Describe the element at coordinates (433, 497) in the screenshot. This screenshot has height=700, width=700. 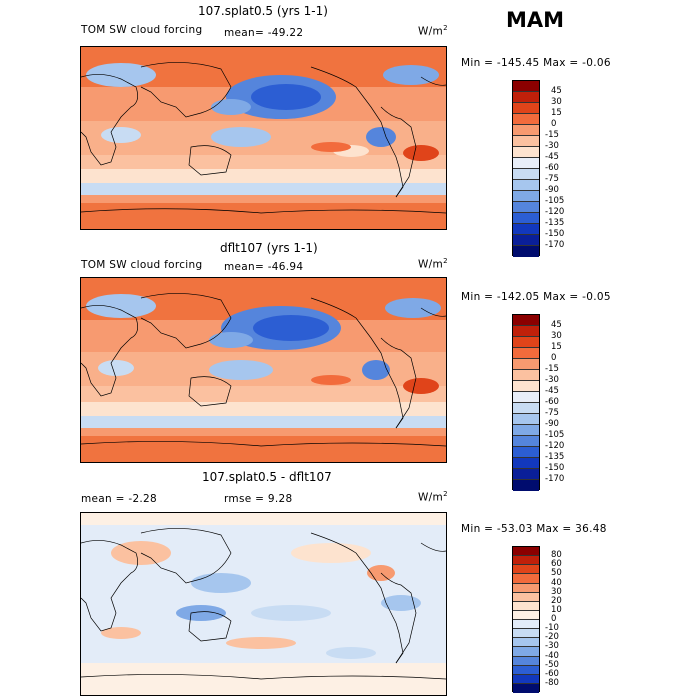
I see `panel-3-units: W/m2` at that location.